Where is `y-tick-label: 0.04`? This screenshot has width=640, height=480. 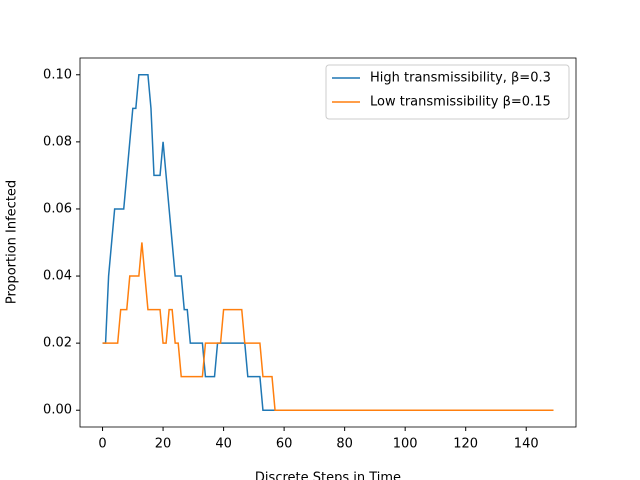
y-tick-label: 0.04 is located at coordinates (57, 276).